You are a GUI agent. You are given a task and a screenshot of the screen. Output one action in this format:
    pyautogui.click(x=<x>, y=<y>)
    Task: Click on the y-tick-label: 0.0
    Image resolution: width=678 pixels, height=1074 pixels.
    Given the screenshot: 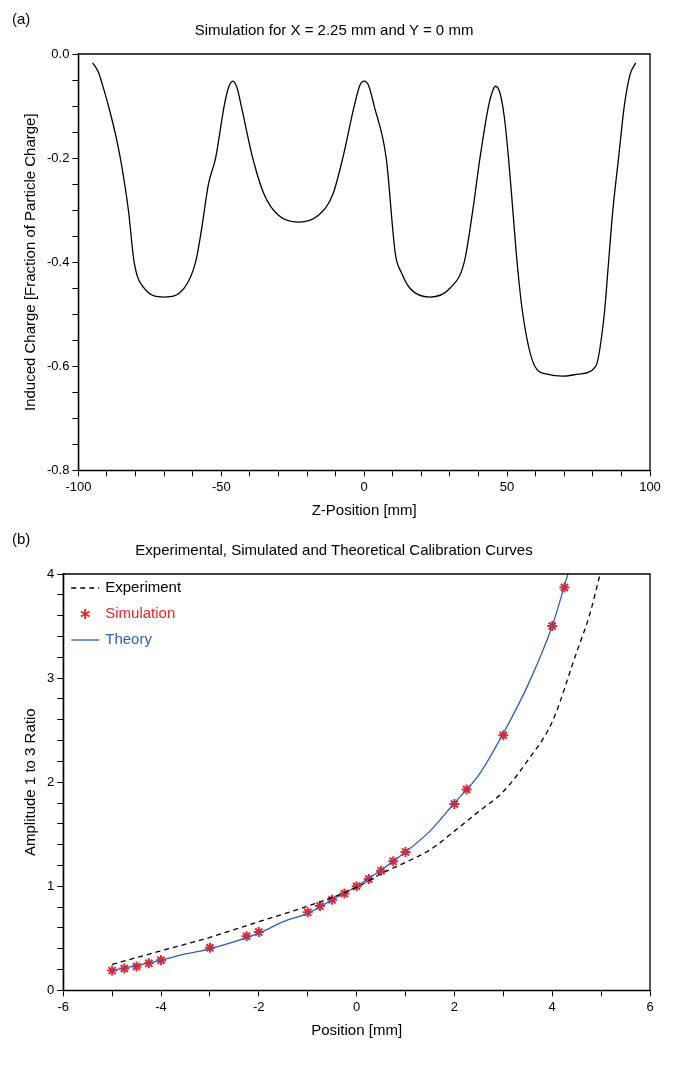 What is the action you would take?
    pyautogui.click(x=60, y=53)
    